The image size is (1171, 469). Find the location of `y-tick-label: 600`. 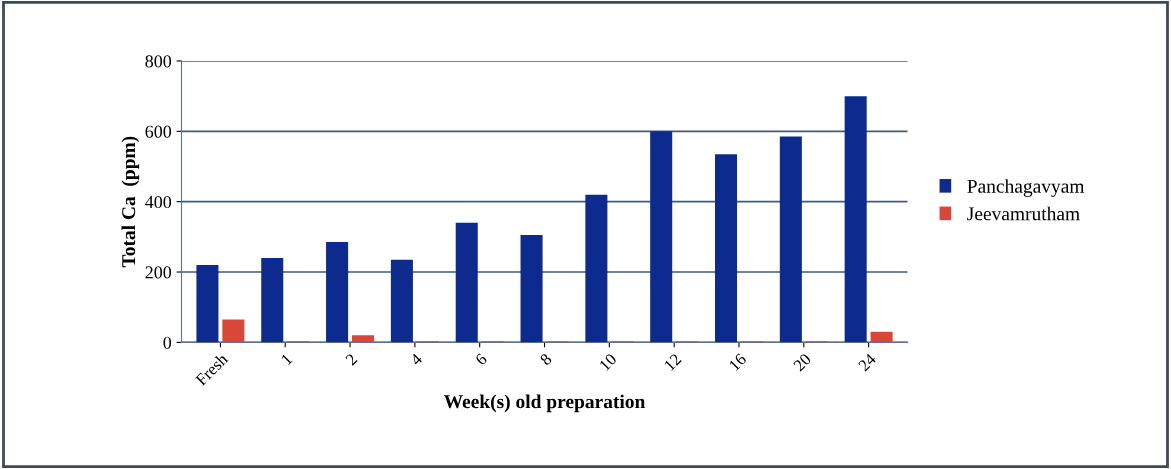

y-tick-label: 600 is located at coordinates (158, 131).